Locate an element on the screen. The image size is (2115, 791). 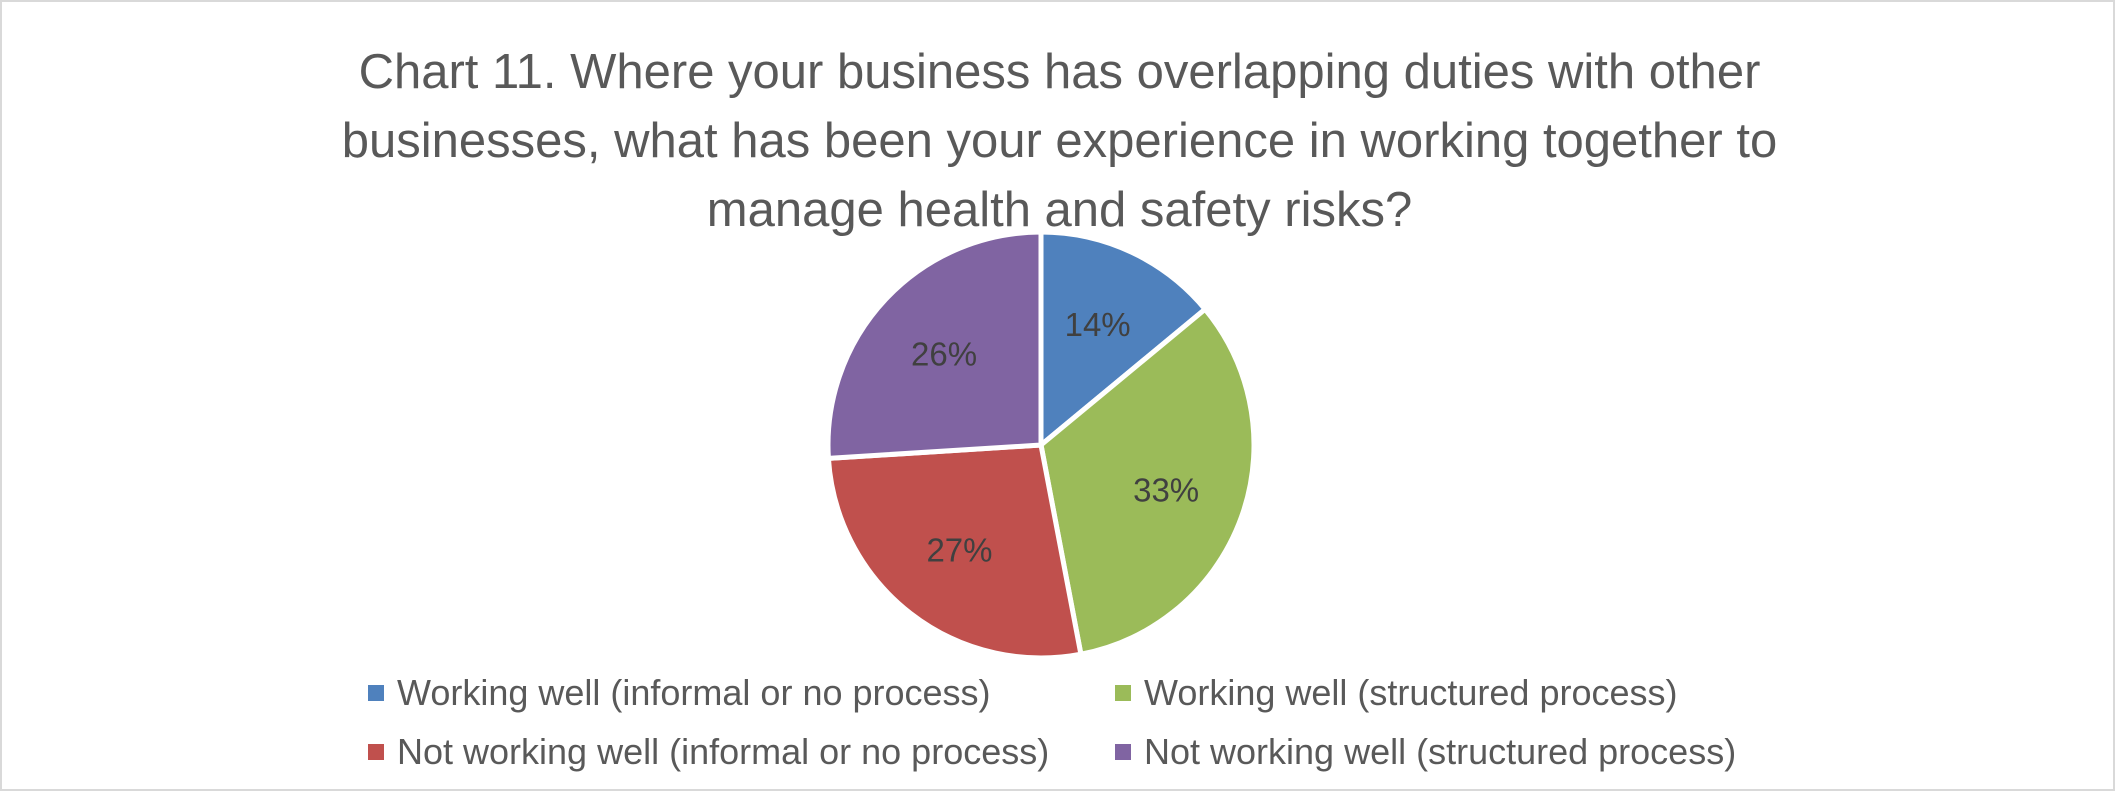
pie-slice-working-well-structured-process is located at coordinates (1147, 481).